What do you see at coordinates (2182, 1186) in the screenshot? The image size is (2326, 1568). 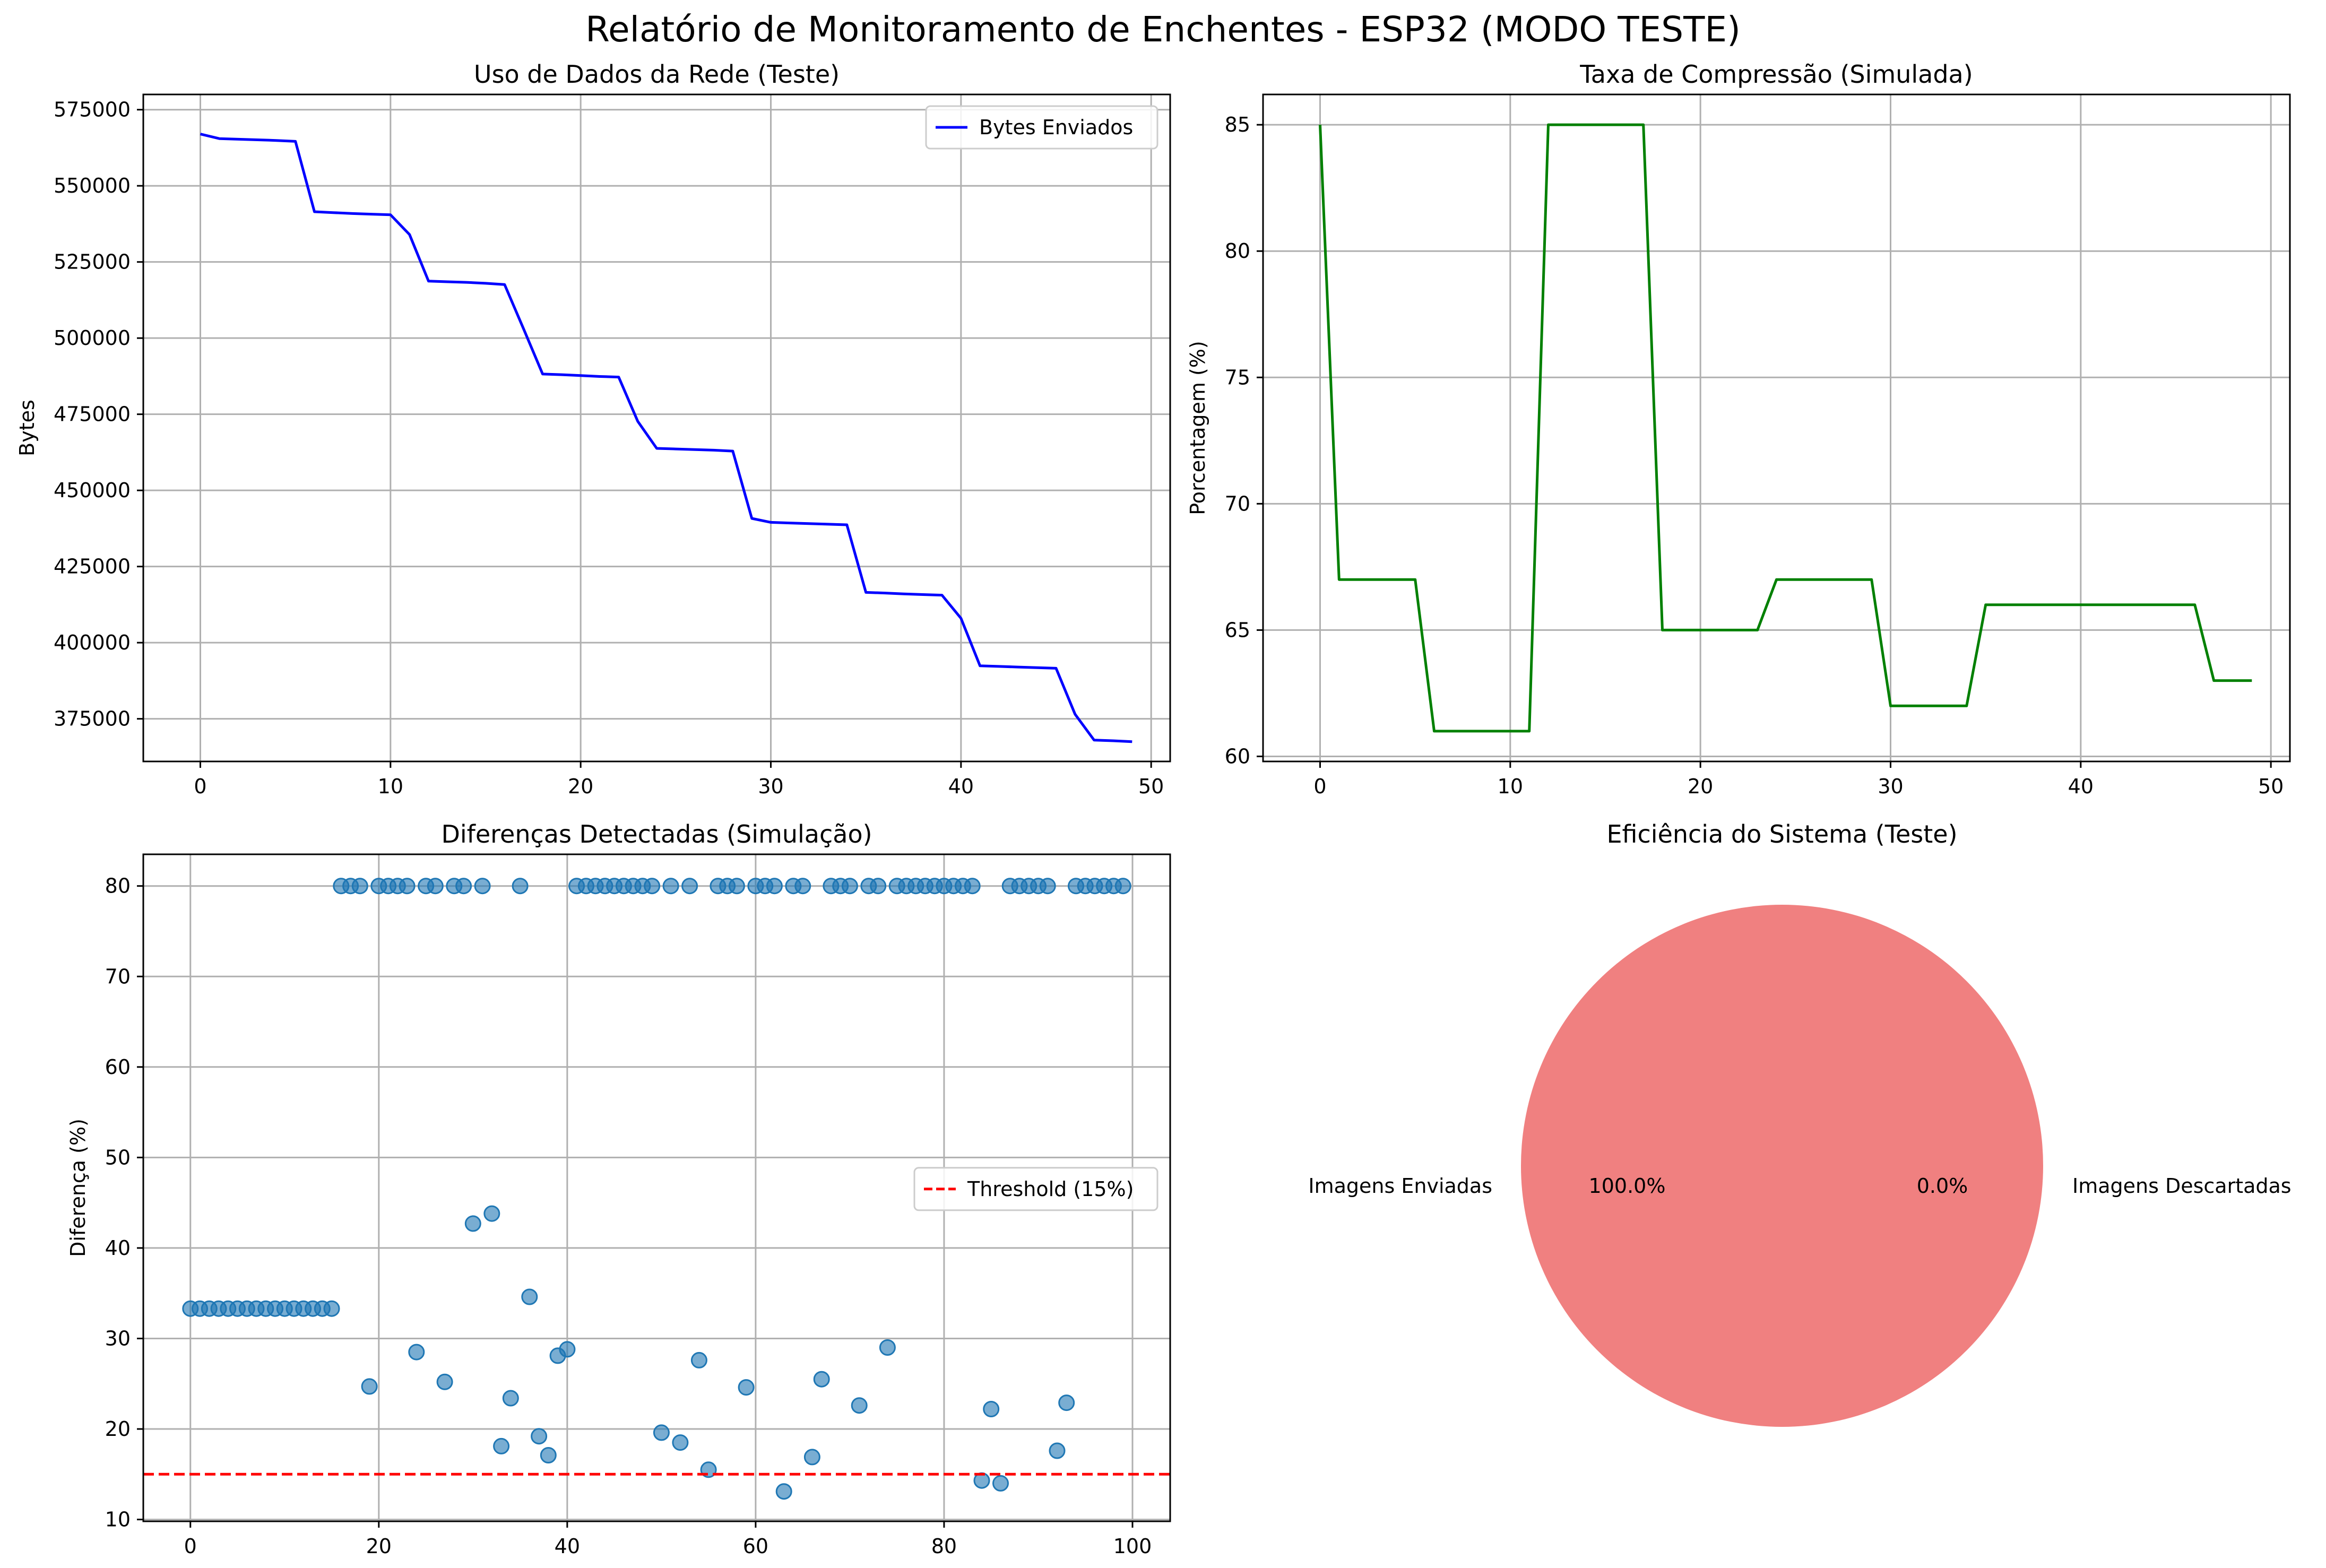 I see `pie-label-1: Imagens Descartadas` at bounding box center [2182, 1186].